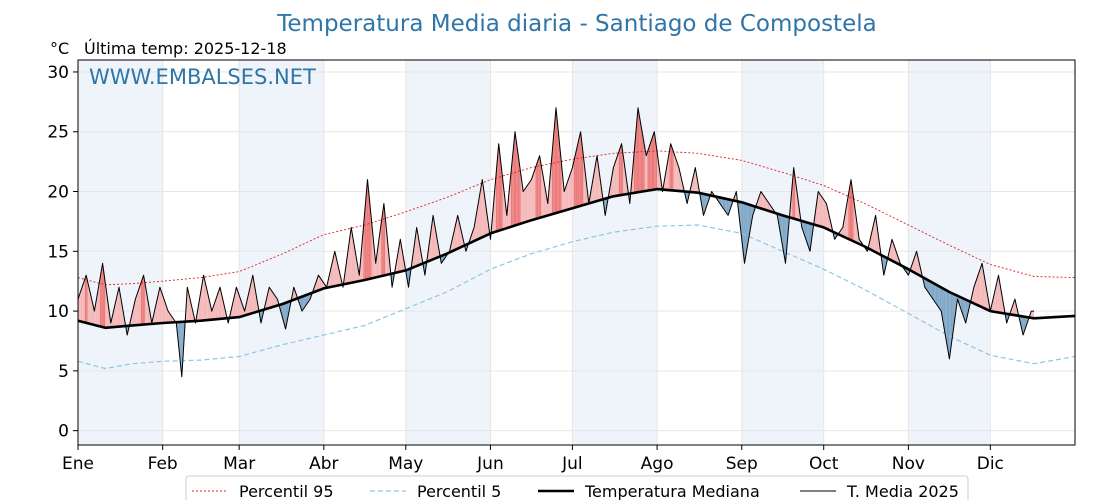 This screenshot has height=500, width=1120. Describe the element at coordinates (58, 252) in the screenshot. I see `y-tick-label-15: 15` at that location.